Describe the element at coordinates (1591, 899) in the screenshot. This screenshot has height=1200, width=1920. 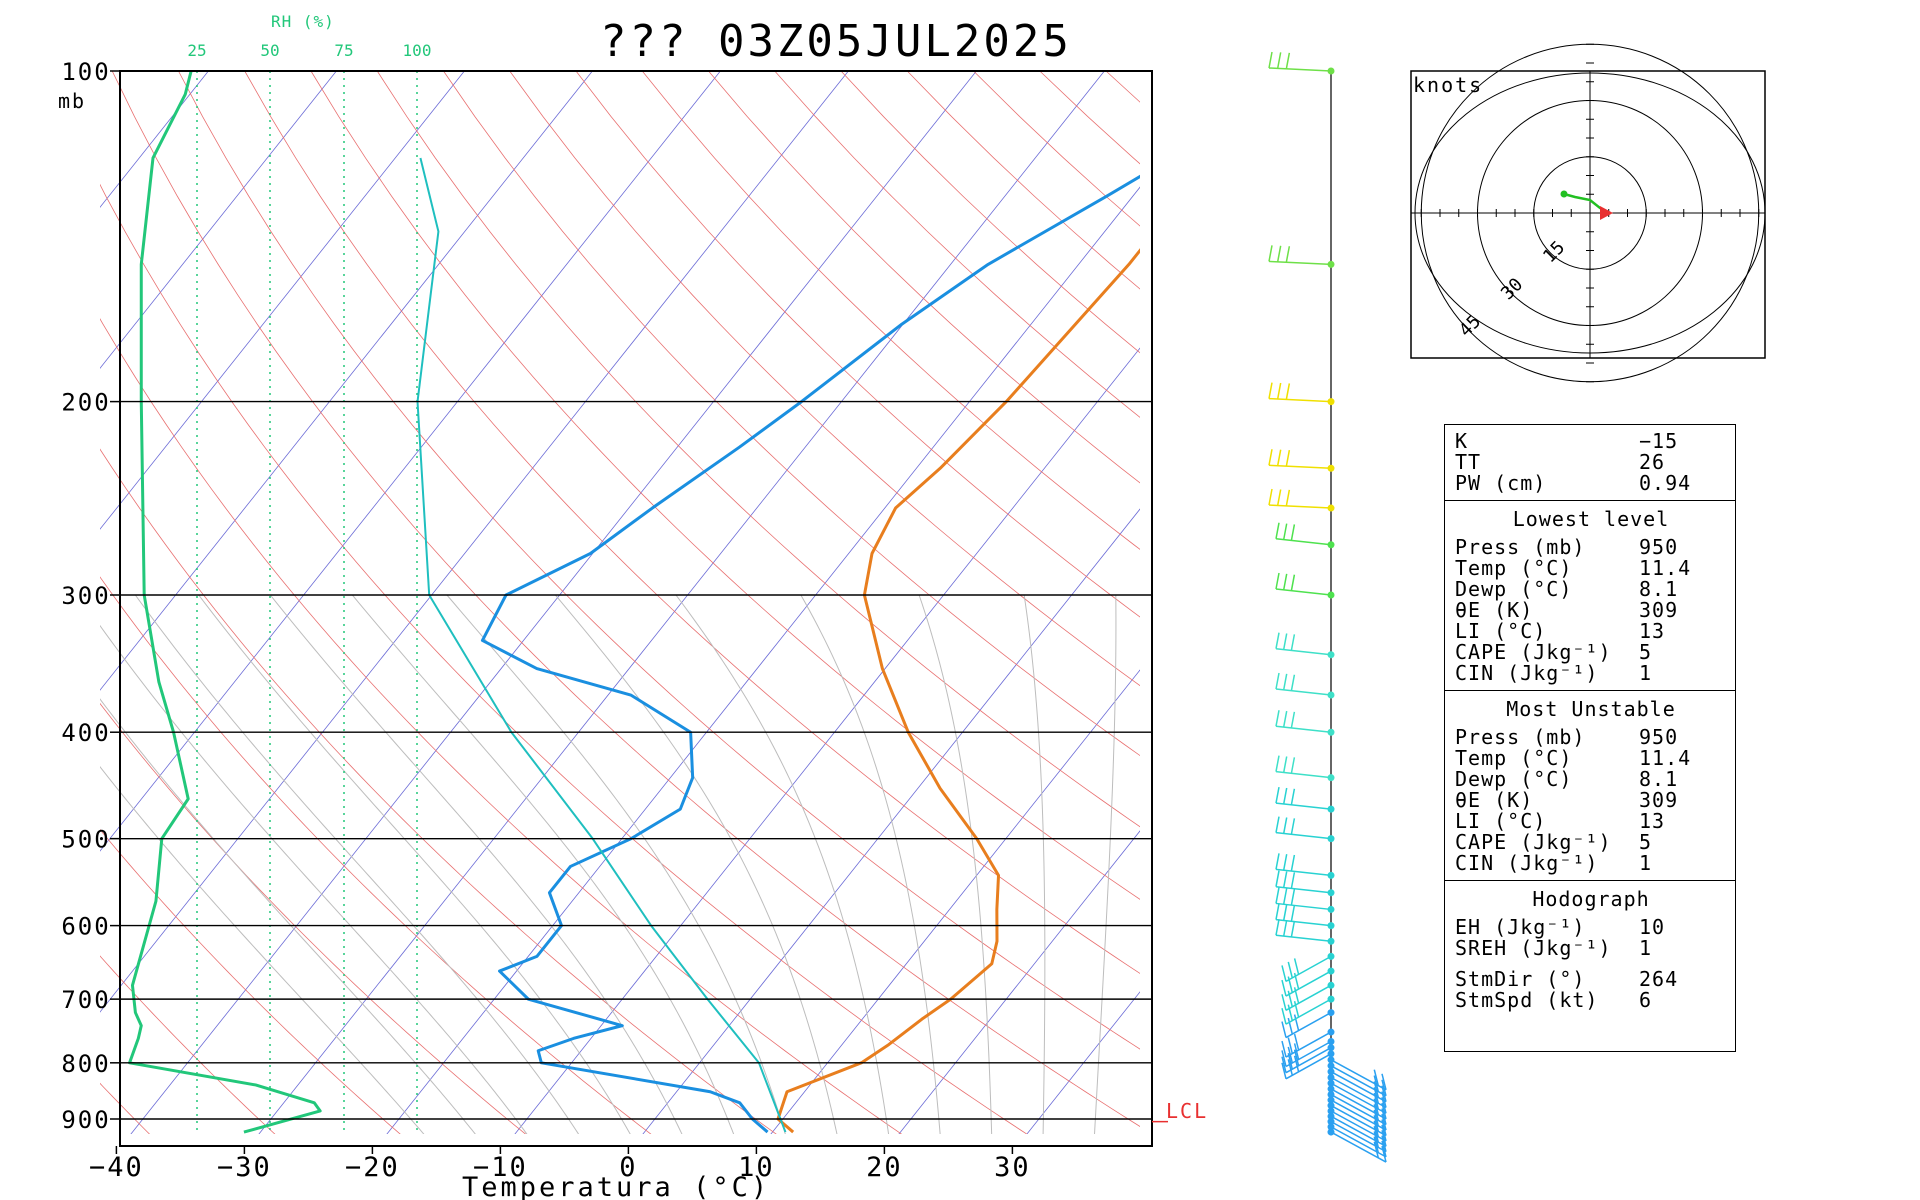
I see `section-title: Hodograph` at that location.